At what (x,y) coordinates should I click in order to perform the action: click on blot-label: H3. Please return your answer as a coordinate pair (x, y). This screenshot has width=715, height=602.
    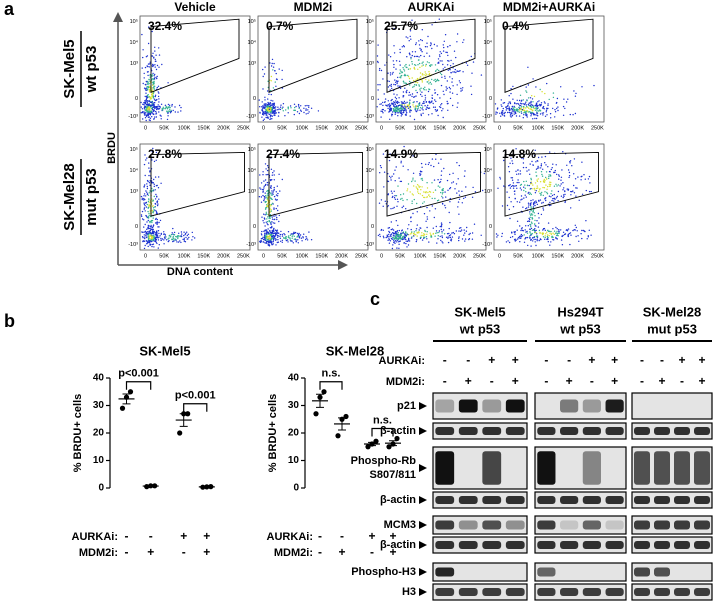
    Looking at the image, I should click on (409, 592).